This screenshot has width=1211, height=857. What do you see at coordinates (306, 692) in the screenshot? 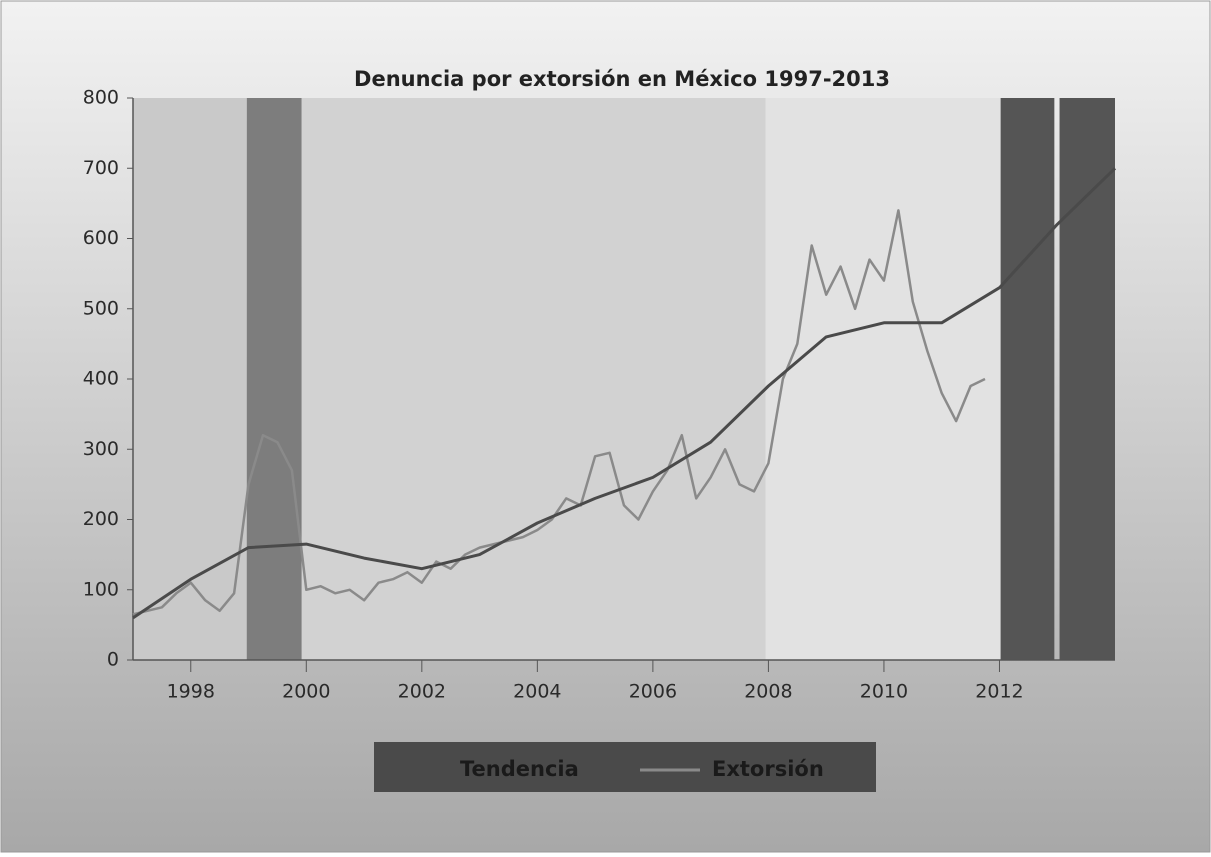
I see `x-tick-label: 2000` at bounding box center [306, 692].